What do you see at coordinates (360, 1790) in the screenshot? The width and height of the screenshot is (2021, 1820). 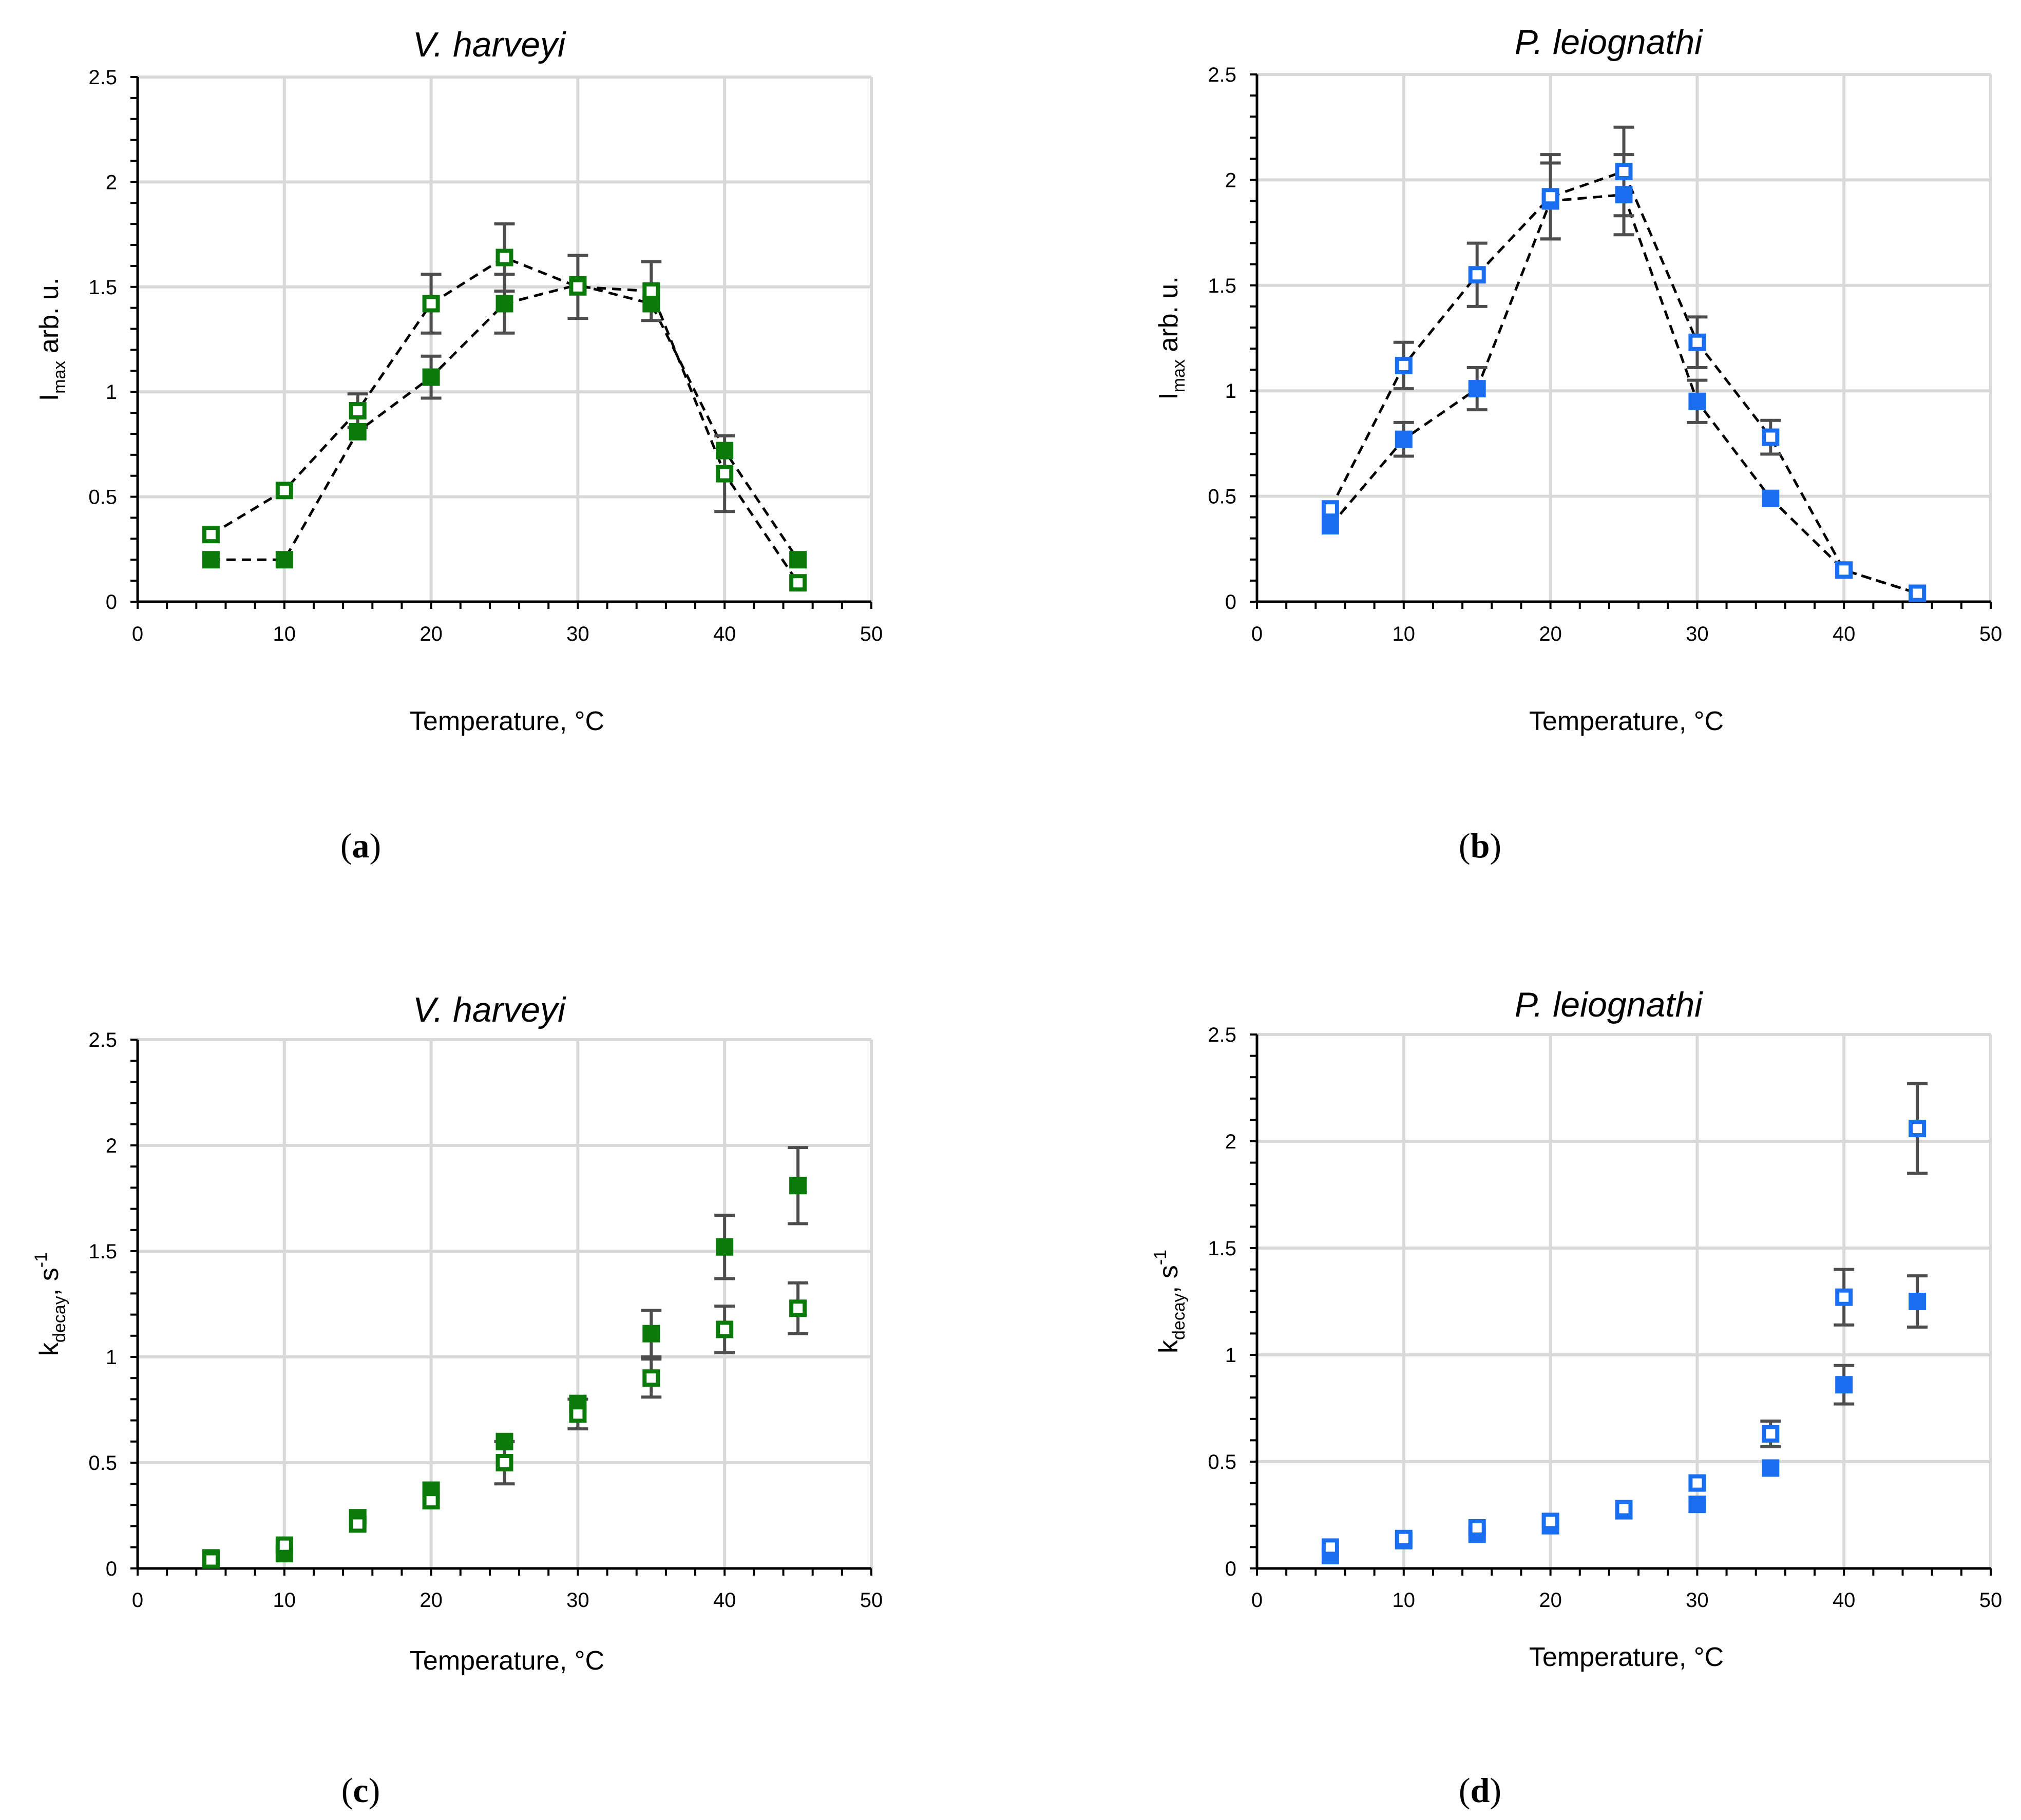 I see `panel-label-letter: c` at bounding box center [360, 1790].